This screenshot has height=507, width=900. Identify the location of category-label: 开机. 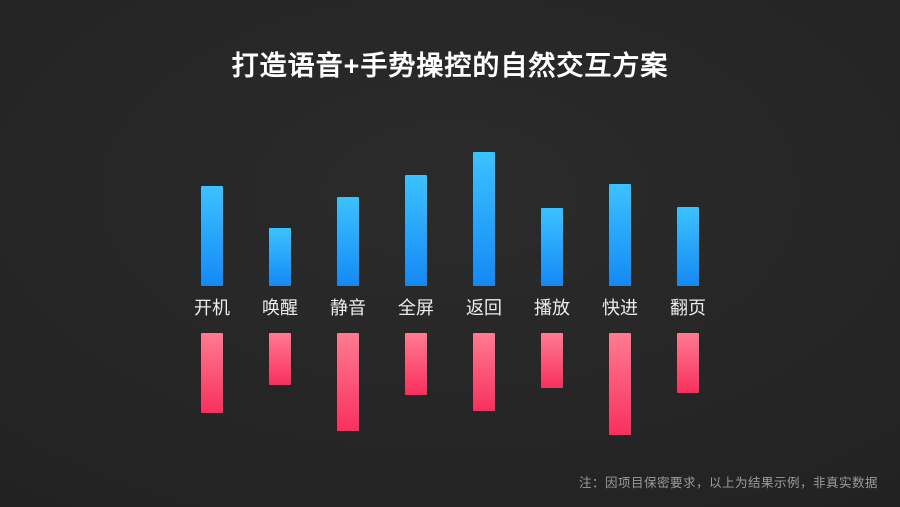
(212, 308).